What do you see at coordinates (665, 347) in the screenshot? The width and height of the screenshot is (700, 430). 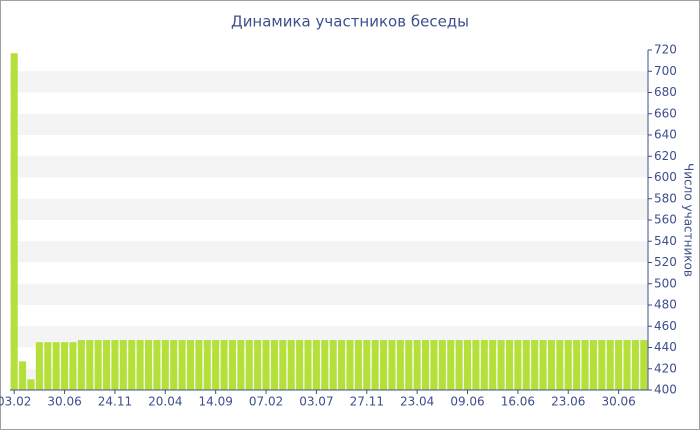 I see `y-tick-label: 440` at bounding box center [665, 347].